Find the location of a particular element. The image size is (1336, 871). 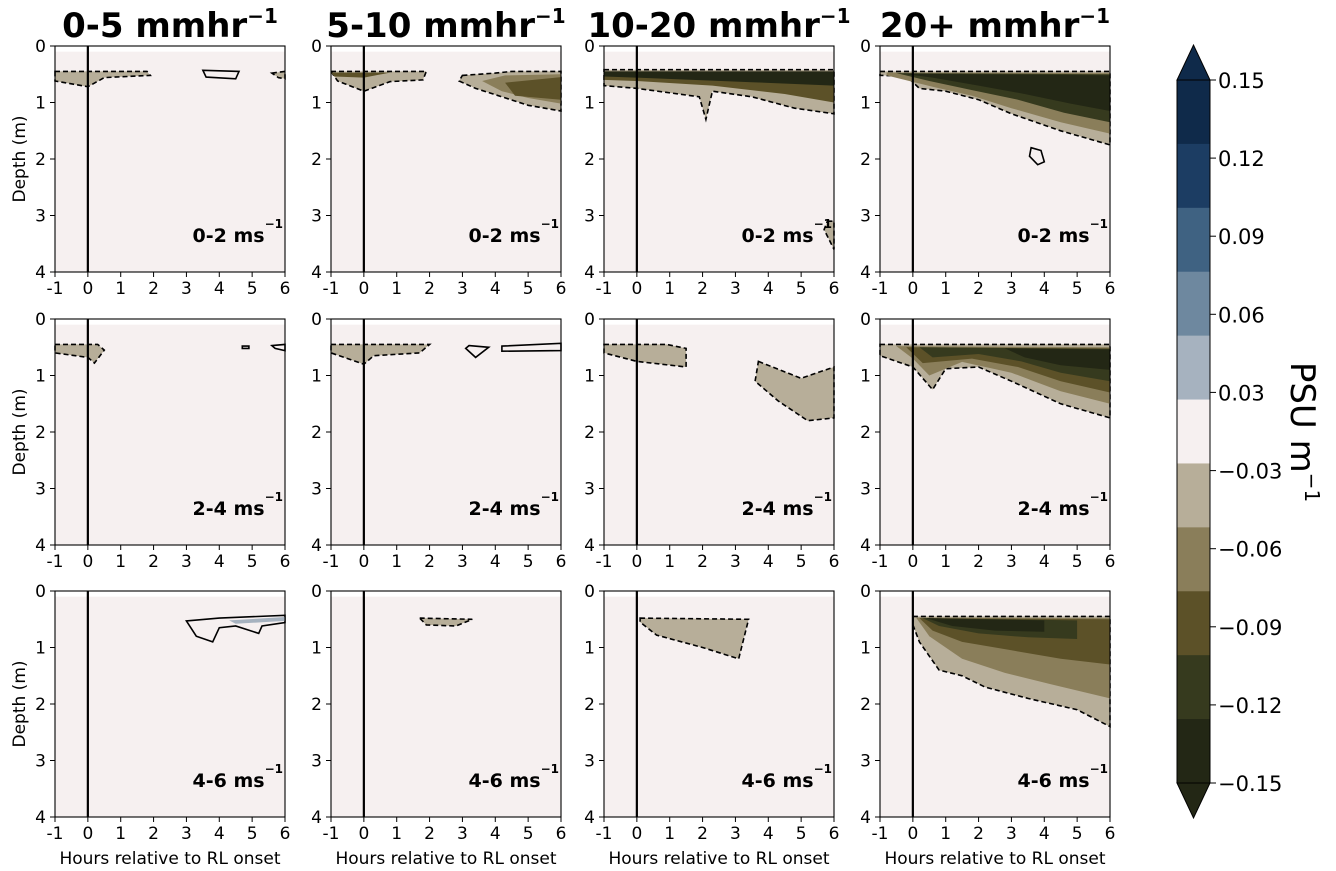

wind-speed-label: 4-6 ms−1 is located at coordinates (238, 777).